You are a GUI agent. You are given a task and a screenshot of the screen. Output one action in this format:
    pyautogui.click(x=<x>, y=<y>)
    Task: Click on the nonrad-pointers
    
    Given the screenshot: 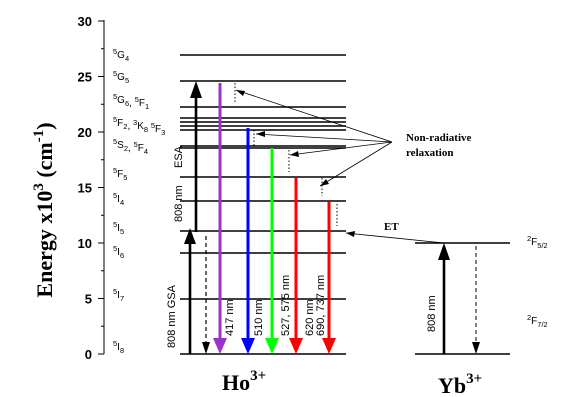 What is the action you would take?
    pyautogui.click(x=314, y=138)
    